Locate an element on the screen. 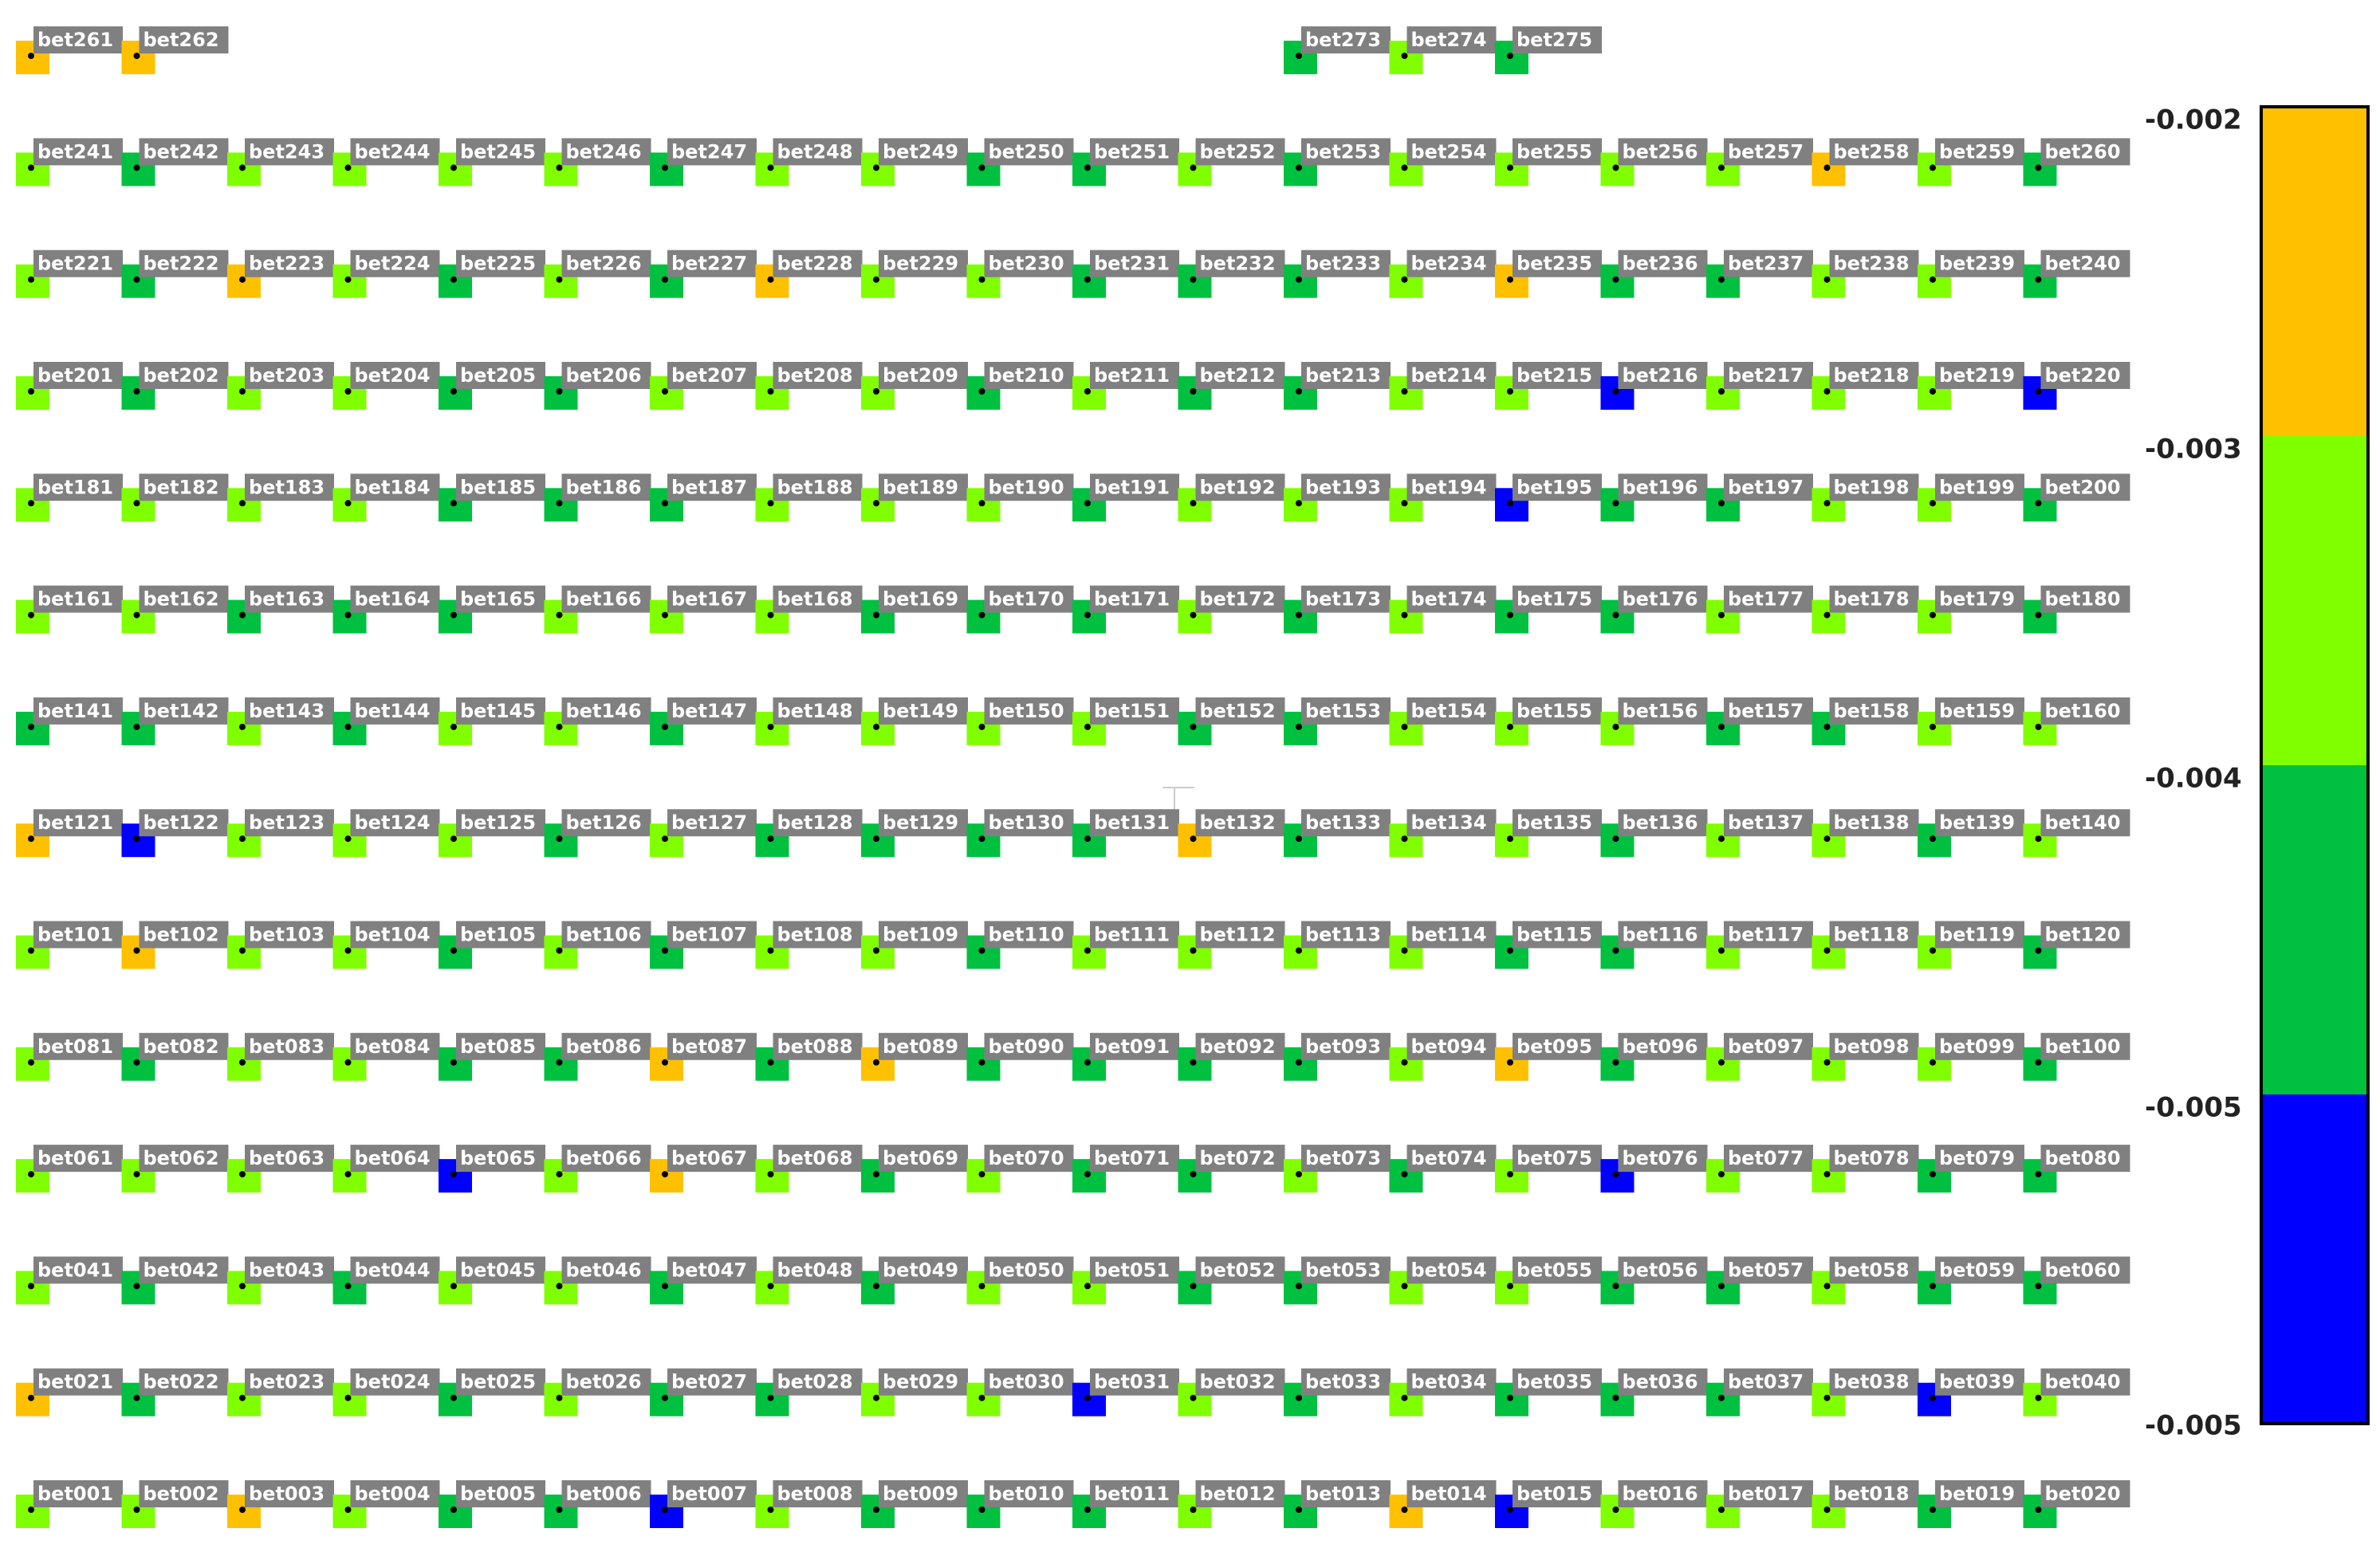  sensor-label: bet034 is located at coordinates (1449, 1382).